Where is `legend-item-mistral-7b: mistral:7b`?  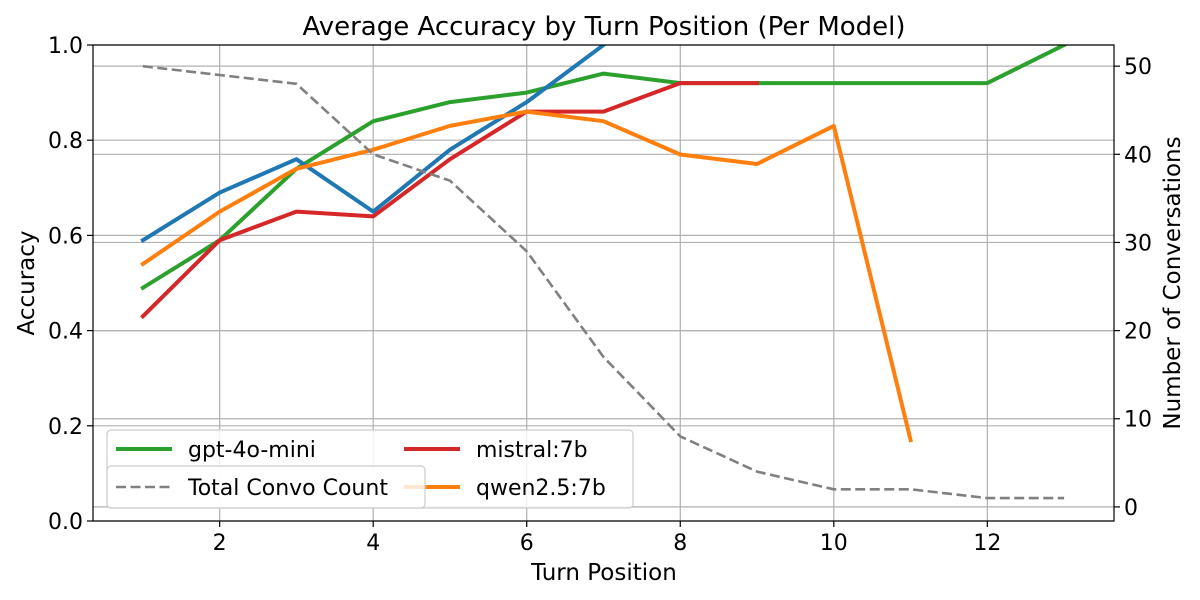 legend-item-mistral-7b: mistral:7b is located at coordinates (496, 450).